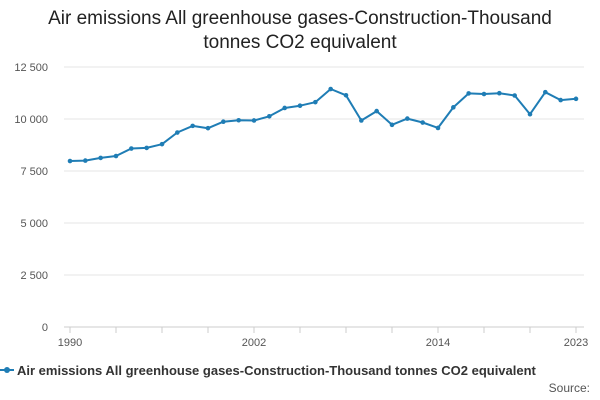  Describe the element at coordinates (34, 224) in the screenshot. I see `y-tick-label: 5 000` at that location.